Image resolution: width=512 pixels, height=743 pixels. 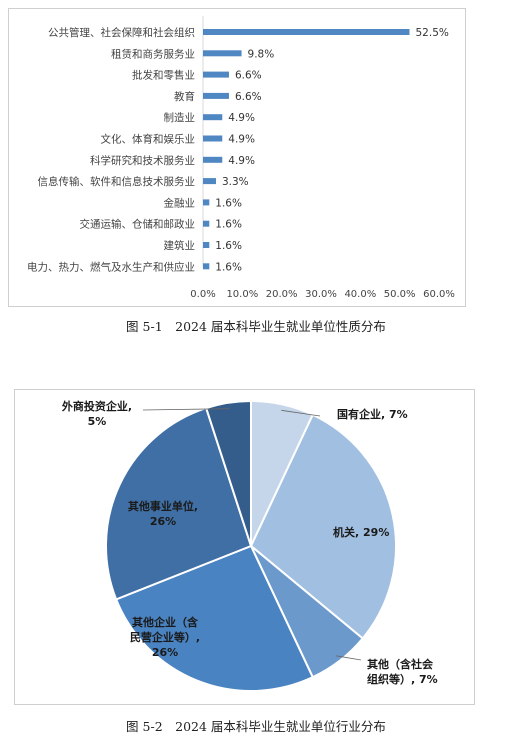 What do you see at coordinates (261, 54) in the screenshot?
I see `bar-data-label: 9.8%` at bounding box center [261, 54].